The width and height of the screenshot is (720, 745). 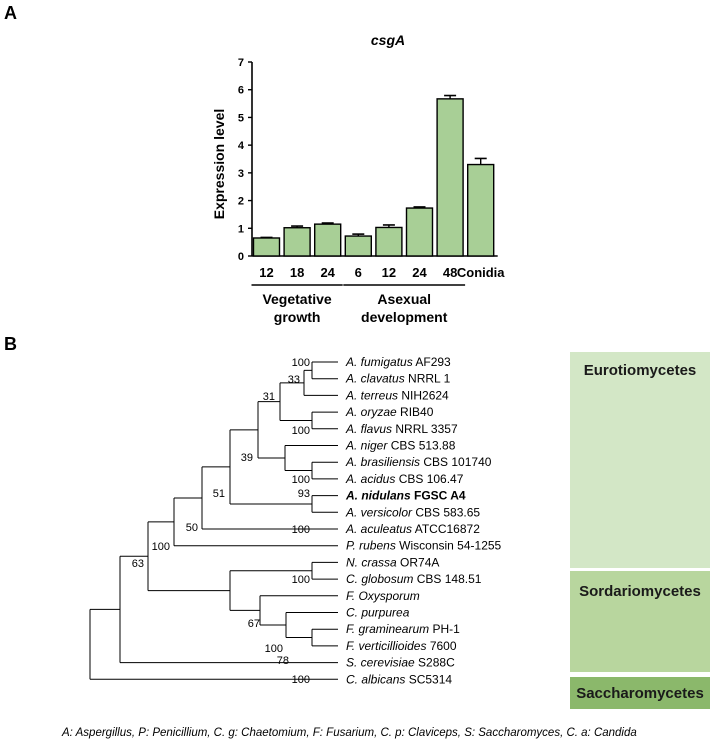 What do you see at coordinates (404, 317) in the screenshot?
I see `group-label: development` at bounding box center [404, 317].